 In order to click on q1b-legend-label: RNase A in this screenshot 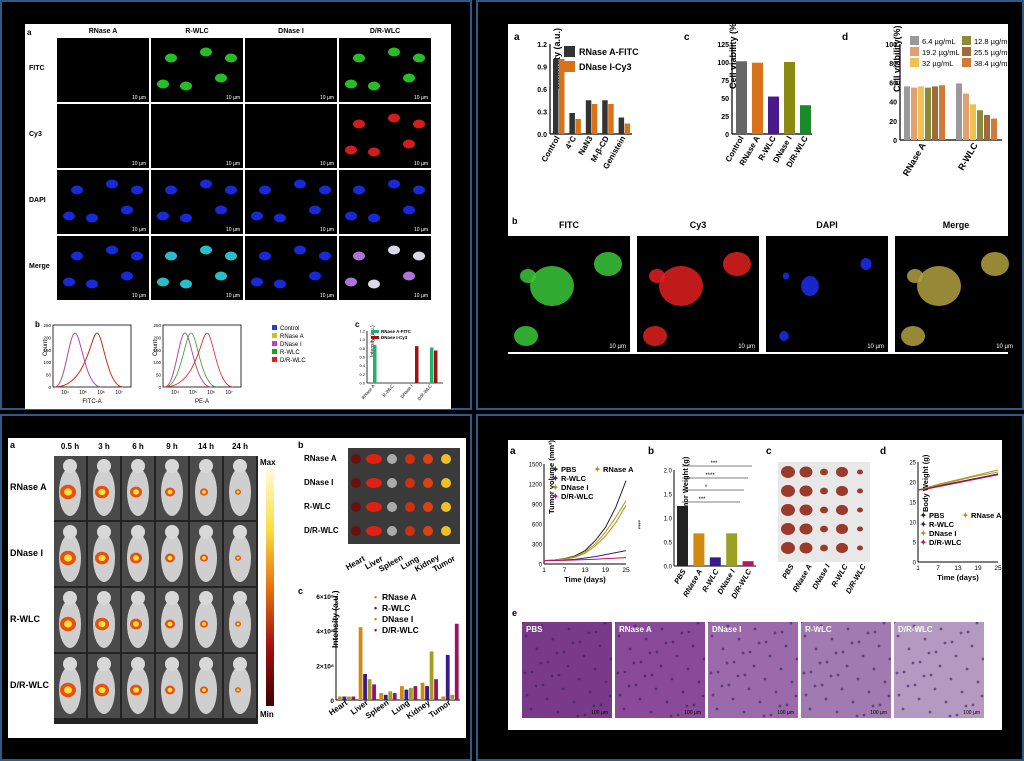, I will do `click(292, 337)`.